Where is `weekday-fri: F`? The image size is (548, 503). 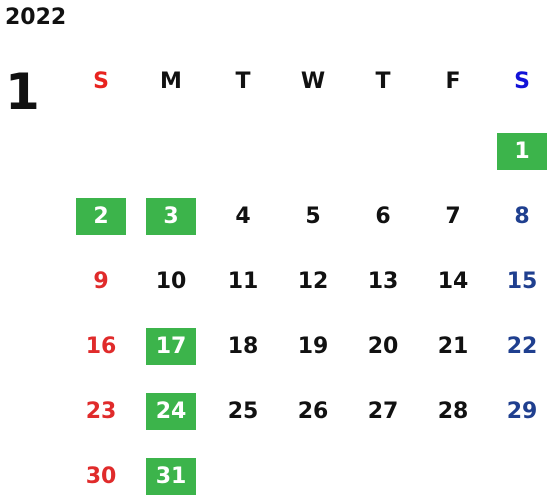
weekday-fri: F is located at coordinates (453, 81).